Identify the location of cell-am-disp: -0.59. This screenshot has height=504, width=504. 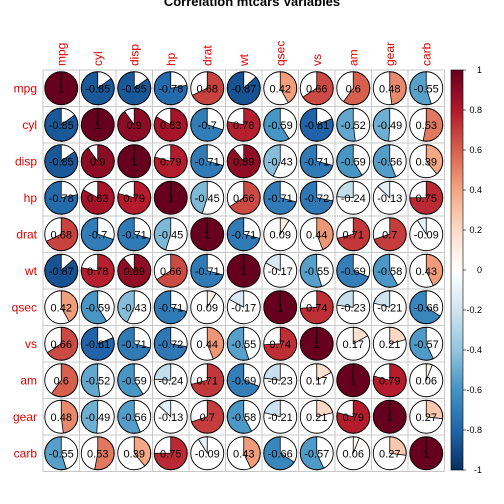
(134, 380).